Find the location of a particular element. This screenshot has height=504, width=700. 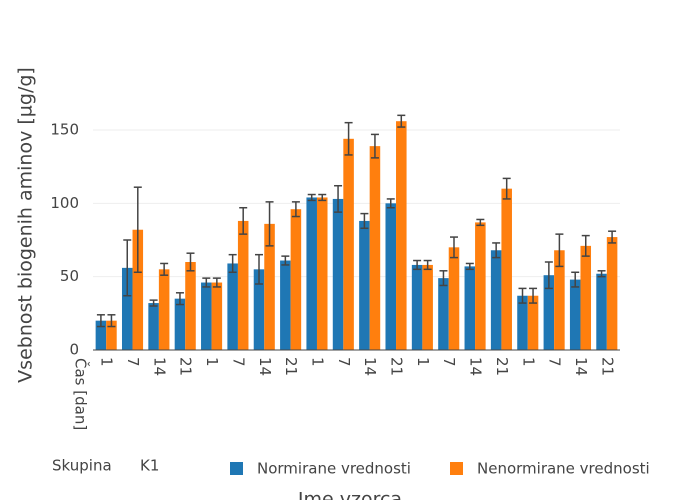

y-tick-label: 100 is located at coordinates (64, 203).